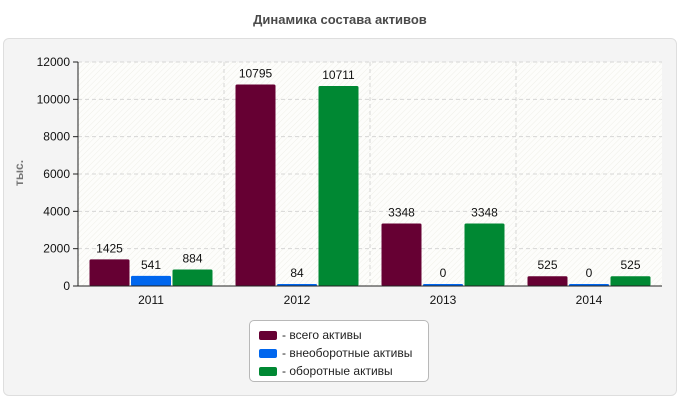 This screenshot has height=400, width=680. Describe the element at coordinates (19, 173) in the screenshot. I see `y-axis-label: тыс.` at that location.